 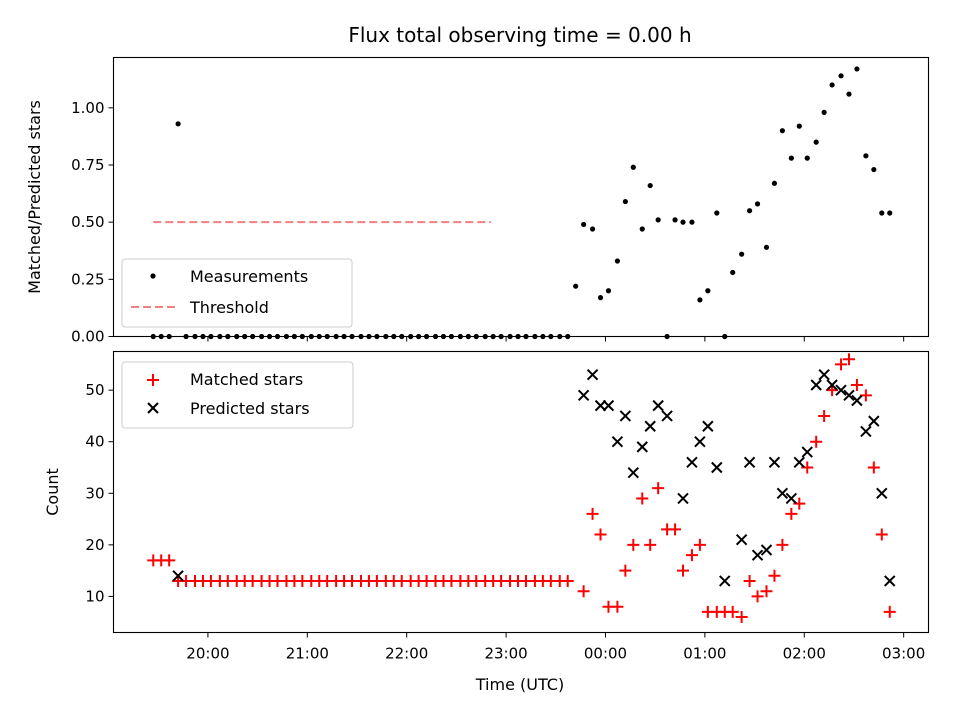 What do you see at coordinates (153, 276) in the screenshot?
I see `legend-measurements-marker` at bounding box center [153, 276].